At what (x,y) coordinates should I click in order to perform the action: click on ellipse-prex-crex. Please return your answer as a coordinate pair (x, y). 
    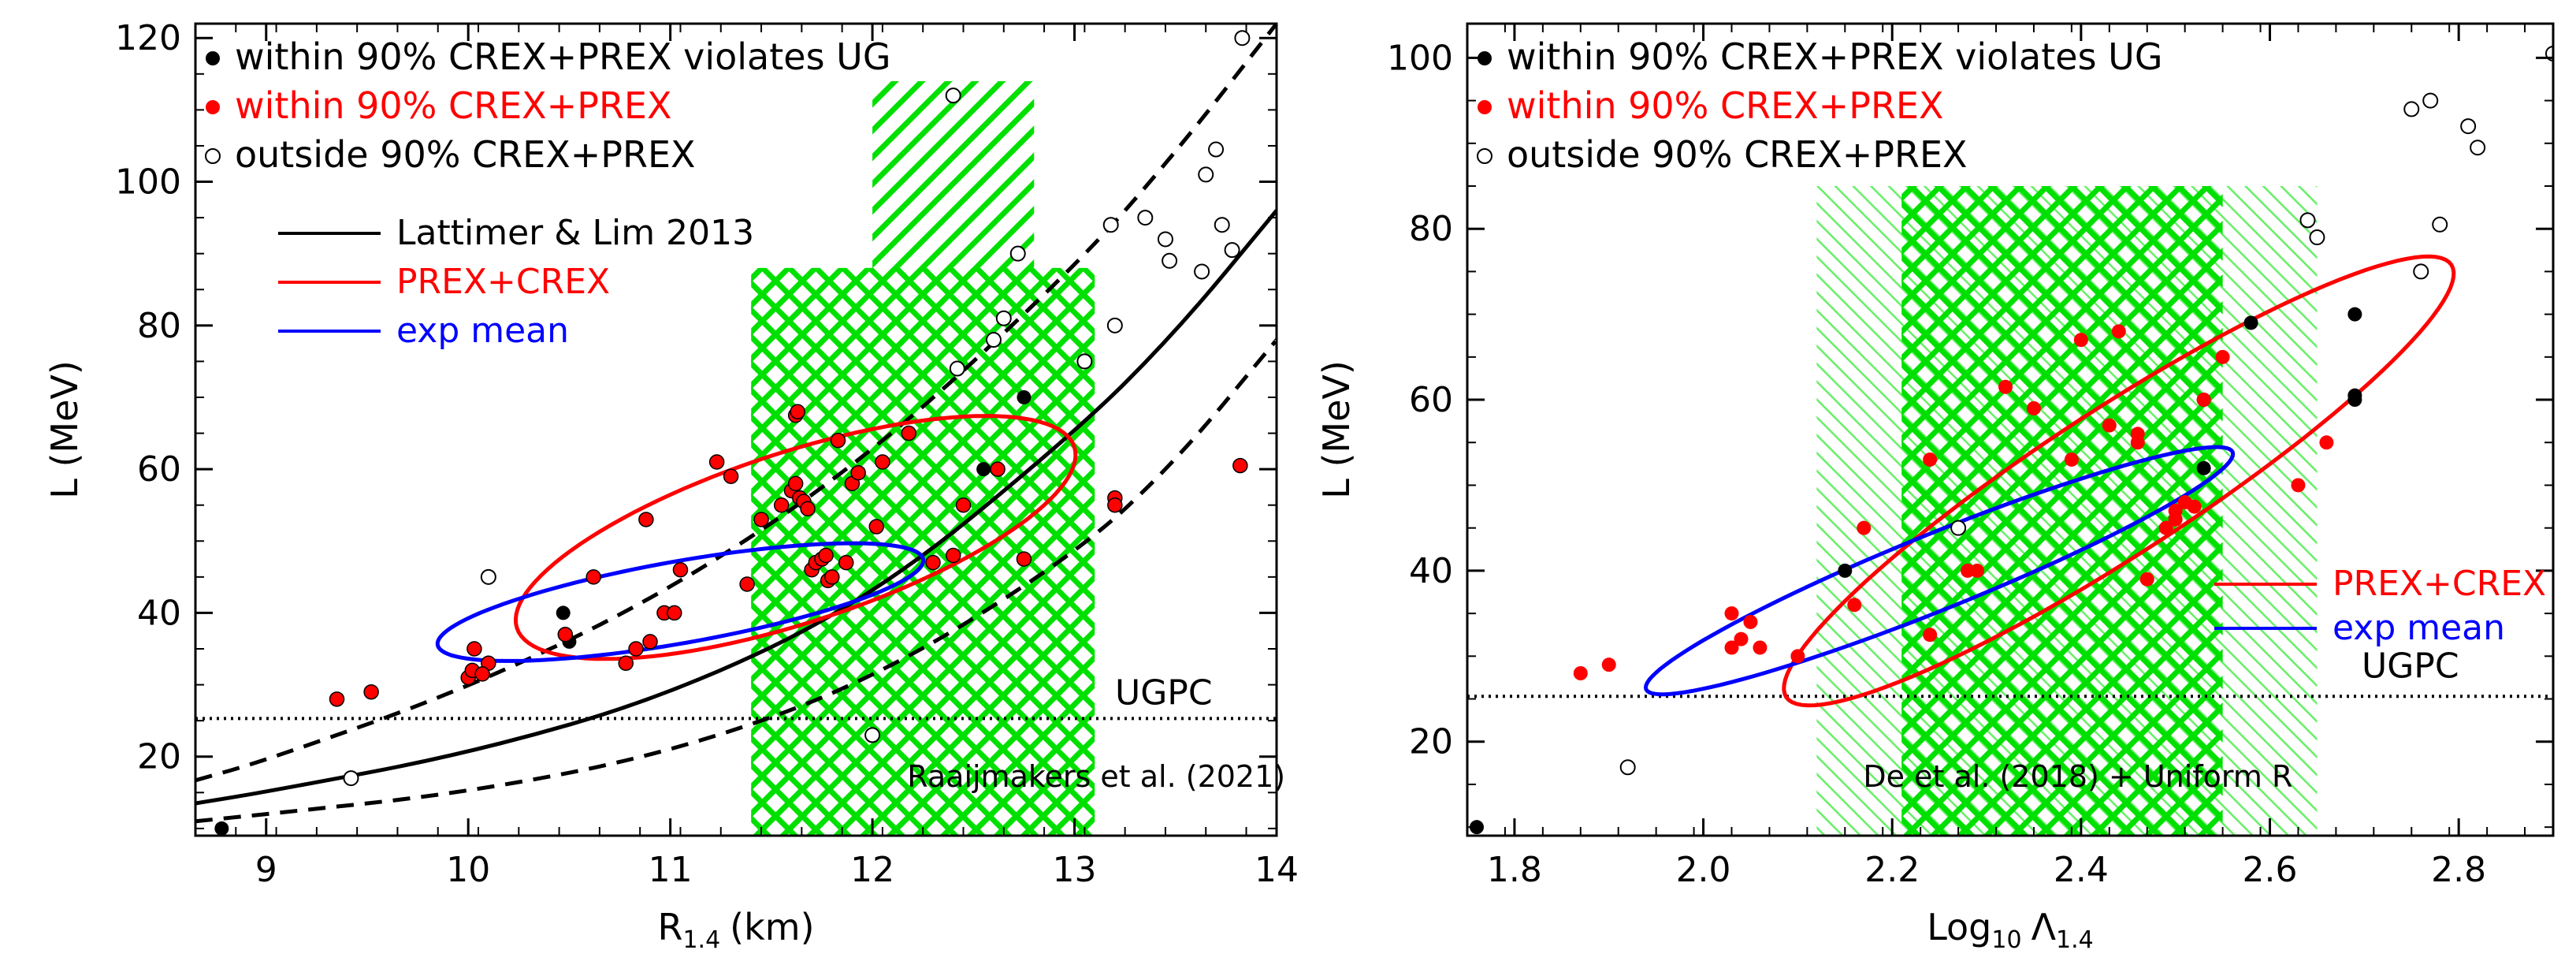
    Looking at the image, I should click on (795, 537).